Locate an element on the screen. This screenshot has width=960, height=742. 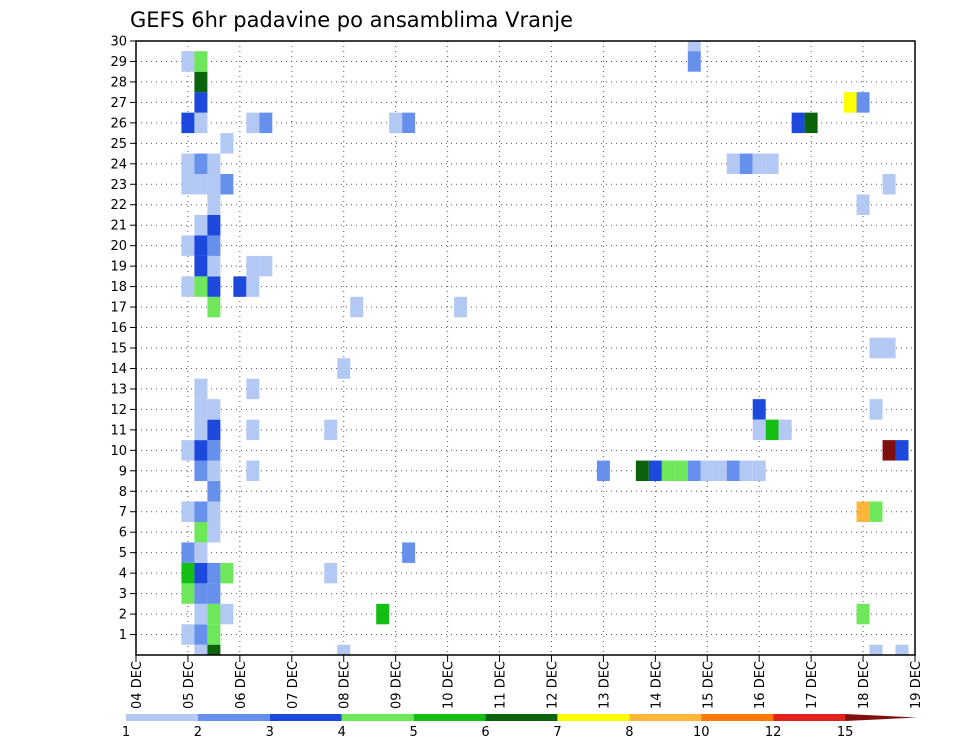
x-tick-label: 18 DEC is located at coordinates (864, 685).